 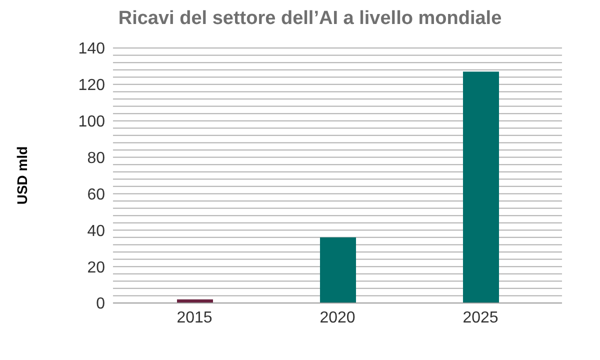 I want to click on y-tick-label: 40, so click(x=96, y=231).